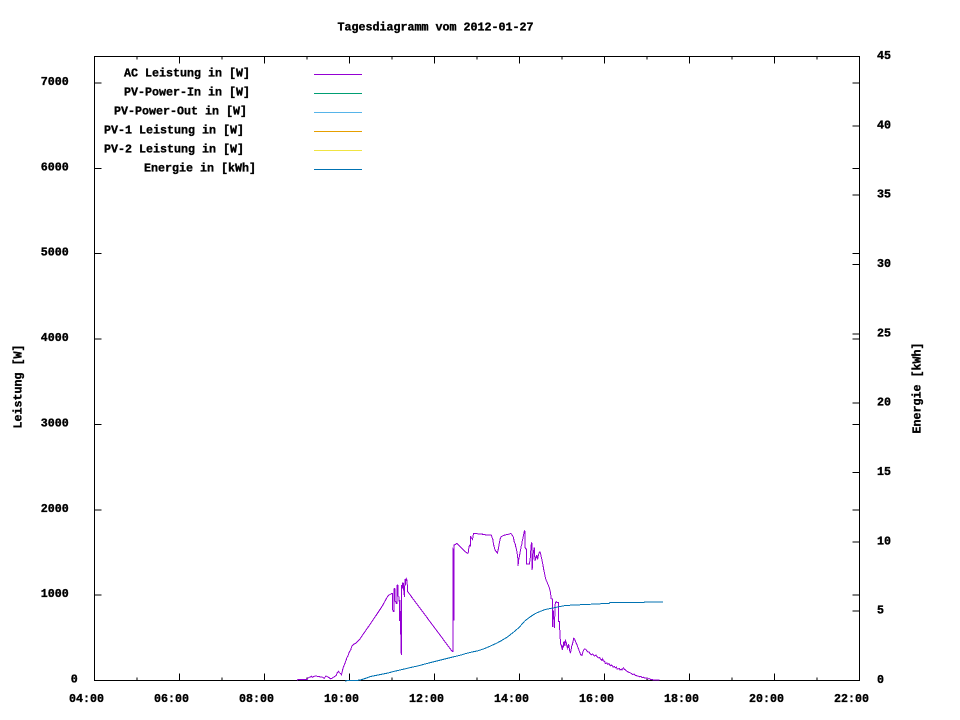  What do you see at coordinates (200, 169) in the screenshot?
I see `svg-text: Energie in [kWh]` at bounding box center [200, 169].